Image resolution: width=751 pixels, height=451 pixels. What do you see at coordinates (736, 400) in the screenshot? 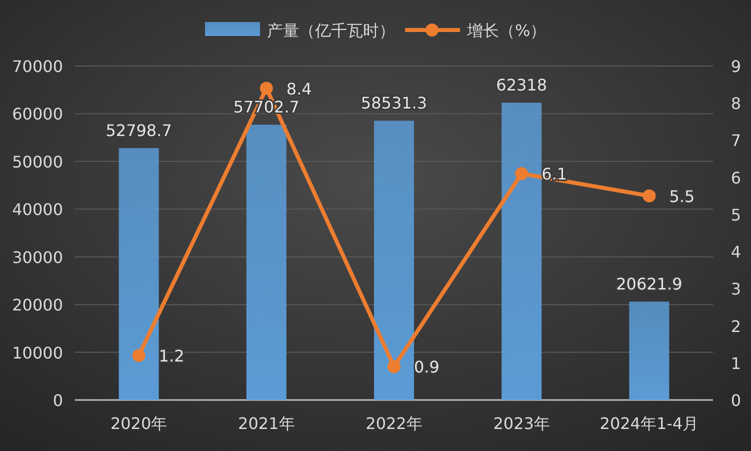
I see `y2-tick-label: 0` at bounding box center [736, 400].